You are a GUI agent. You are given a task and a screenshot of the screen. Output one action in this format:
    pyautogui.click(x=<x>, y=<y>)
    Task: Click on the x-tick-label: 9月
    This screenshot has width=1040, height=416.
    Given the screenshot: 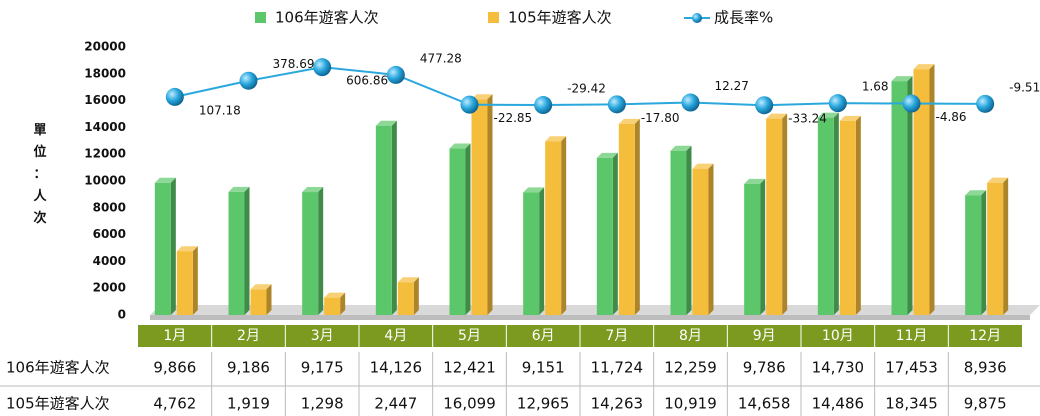 What is the action you would take?
    pyautogui.click(x=764, y=336)
    